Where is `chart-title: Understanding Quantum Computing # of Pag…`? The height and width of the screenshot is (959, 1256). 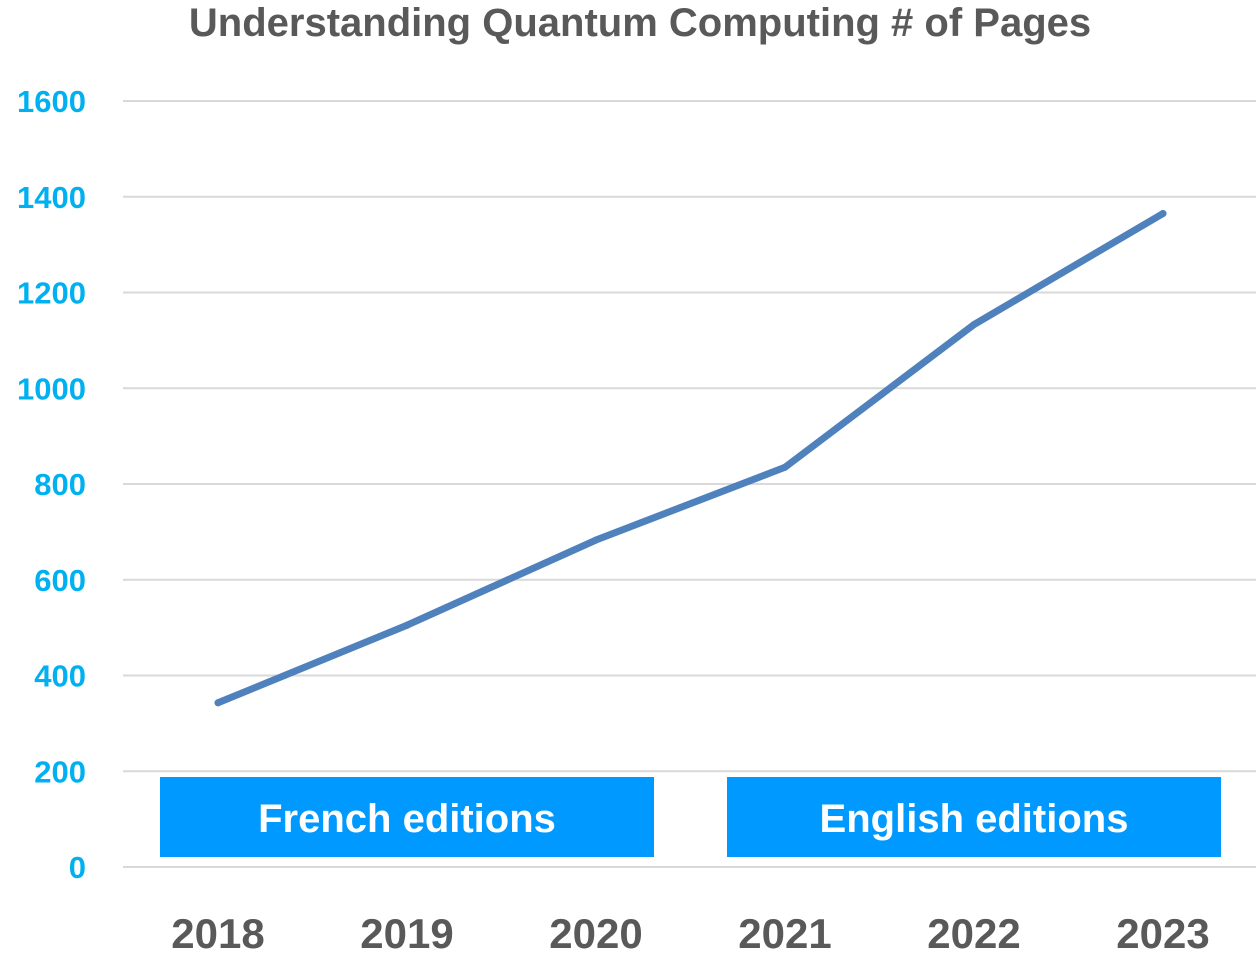
chart-title: Understanding Quantum Computing # of Pag… is located at coordinates (640, 23).